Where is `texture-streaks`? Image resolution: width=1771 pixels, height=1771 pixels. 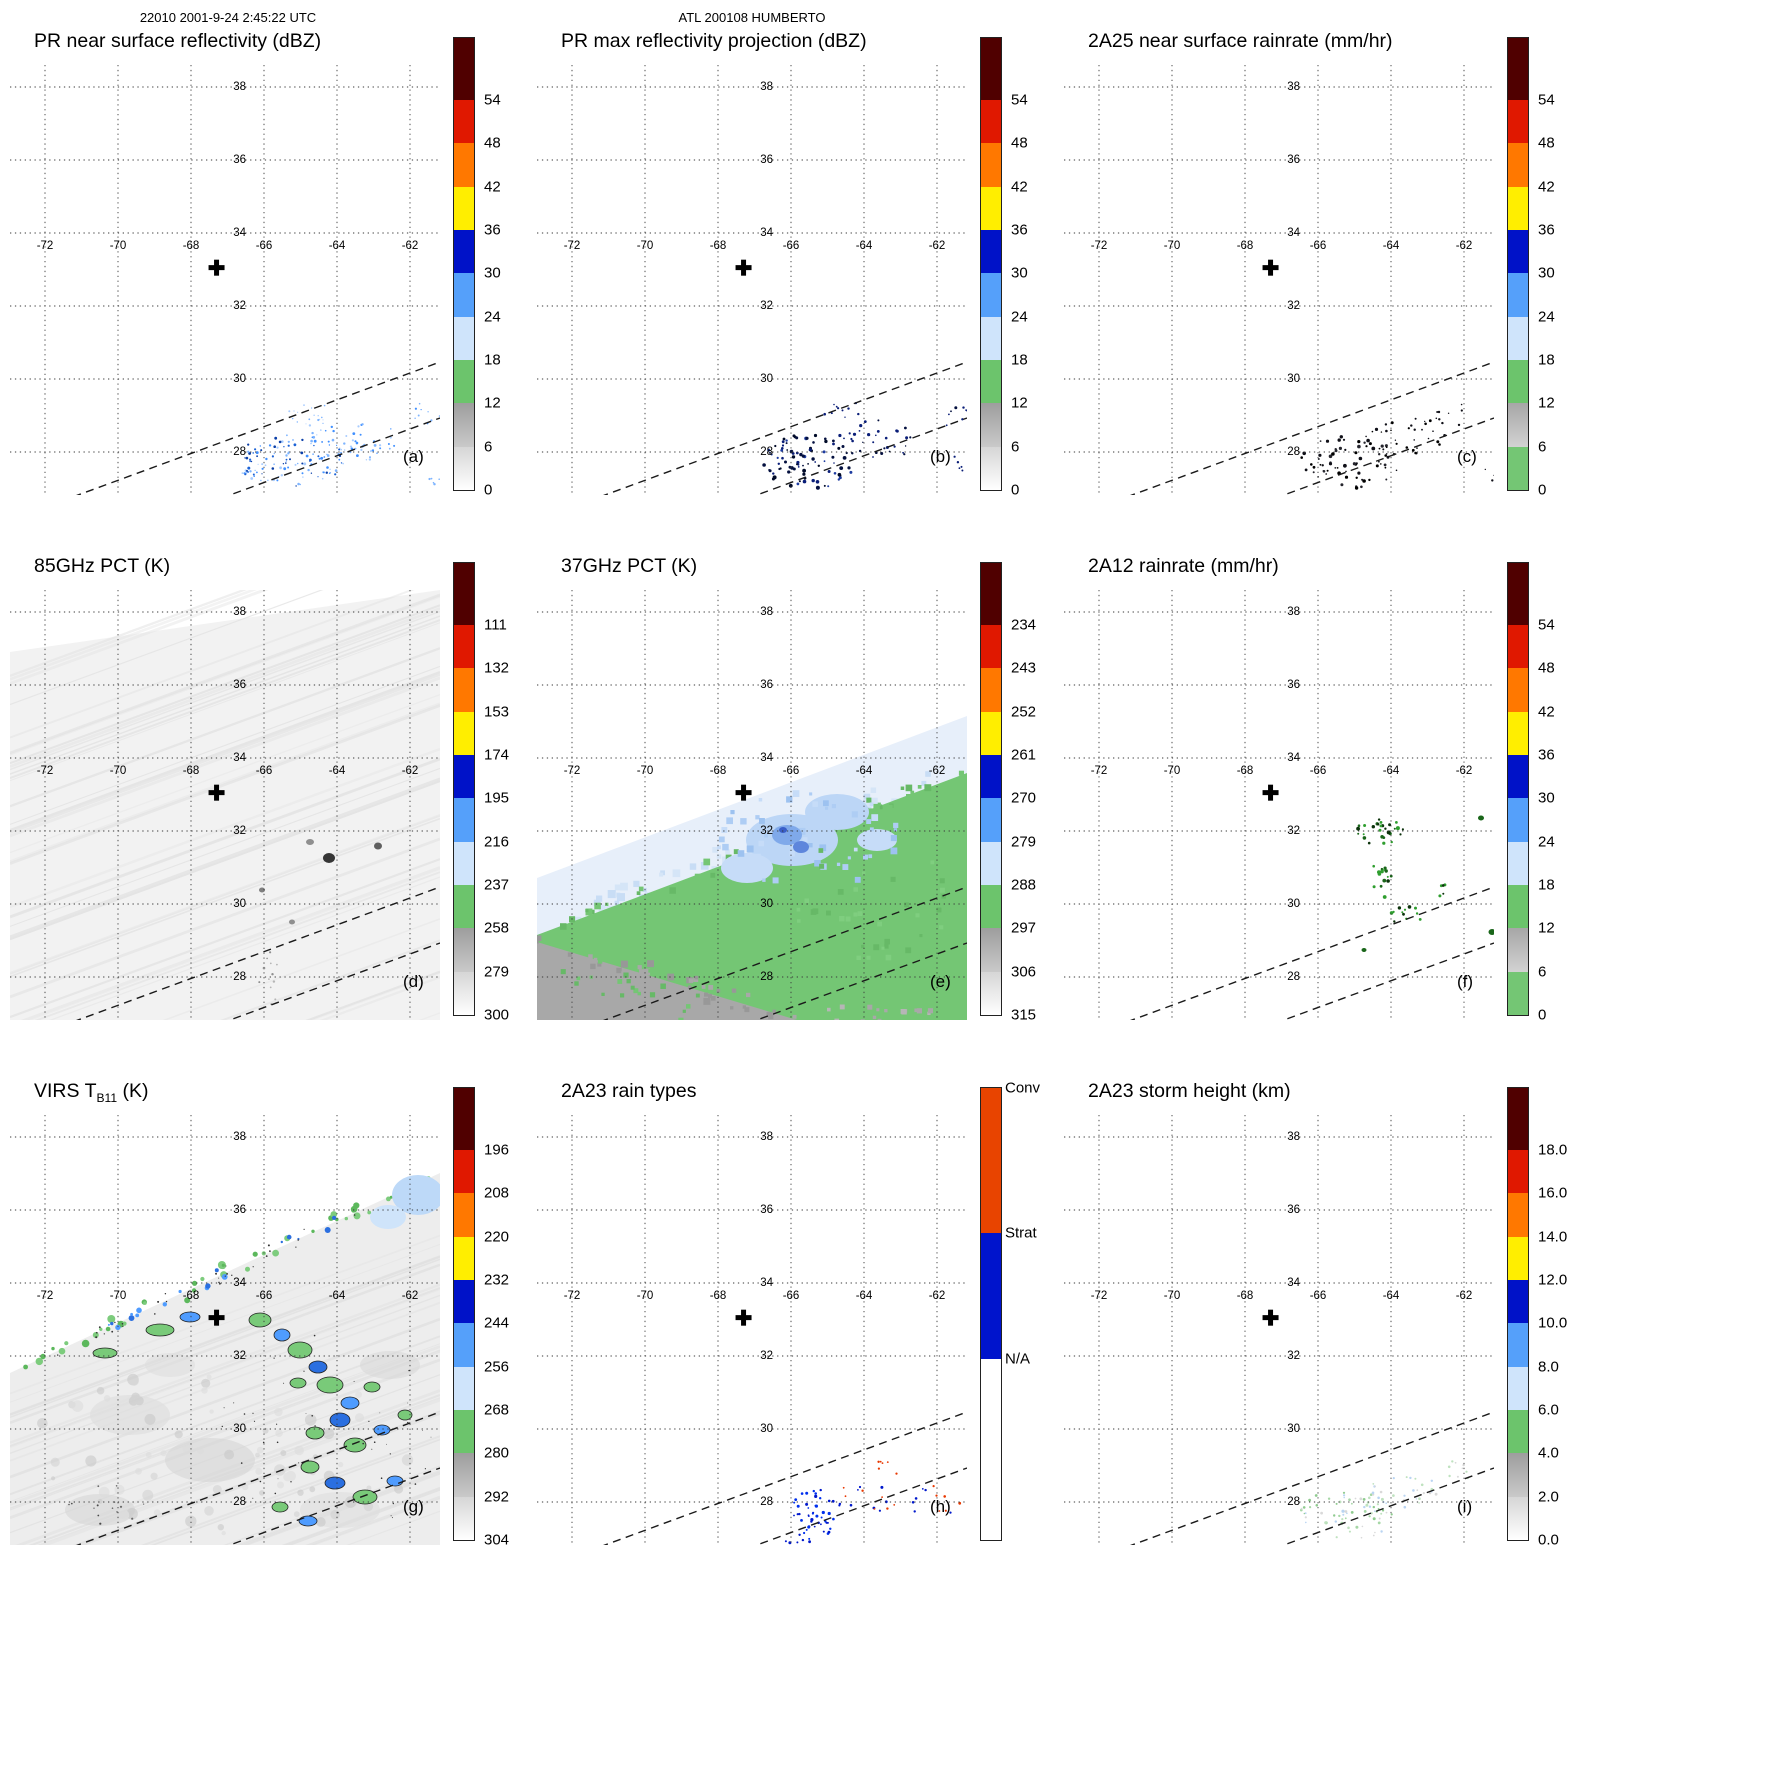 texture-streaks is located at coordinates (225, 805).